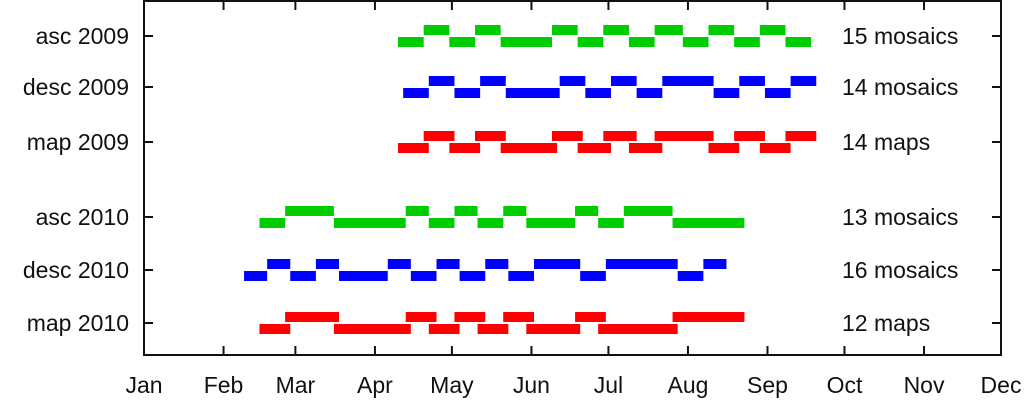 This screenshot has height=404, width=1024. I want to click on x-tick-label: Feb, so click(224, 385).